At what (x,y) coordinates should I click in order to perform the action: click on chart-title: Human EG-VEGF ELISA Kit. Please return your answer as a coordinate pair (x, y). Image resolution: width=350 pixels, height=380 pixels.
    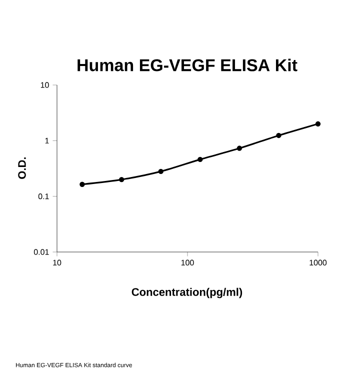
    Looking at the image, I should click on (188, 65).